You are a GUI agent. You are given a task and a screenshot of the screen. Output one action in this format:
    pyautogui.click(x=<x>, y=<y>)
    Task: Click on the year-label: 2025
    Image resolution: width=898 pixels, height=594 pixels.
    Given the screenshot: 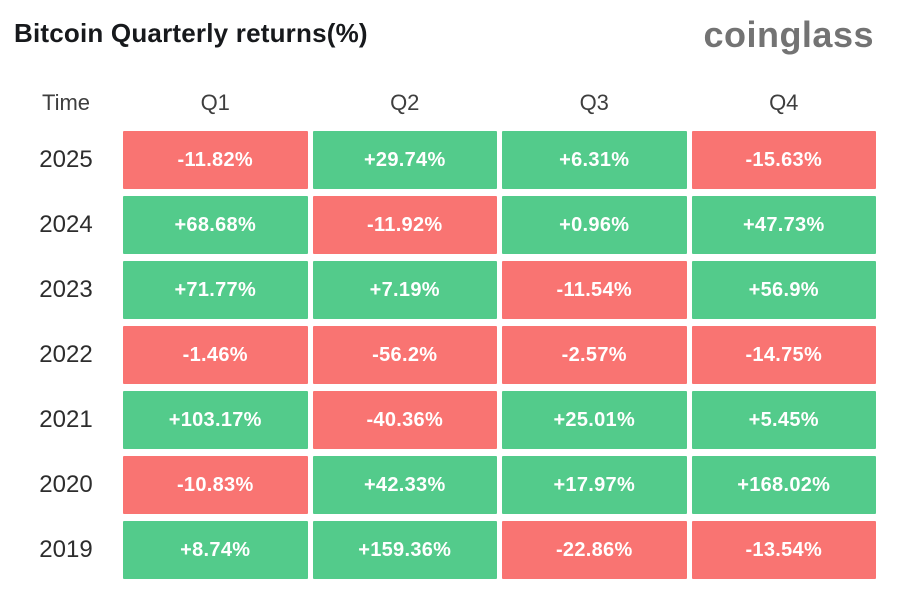 What is the action you would take?
    pyautogui.click(x=66, y=159)
    